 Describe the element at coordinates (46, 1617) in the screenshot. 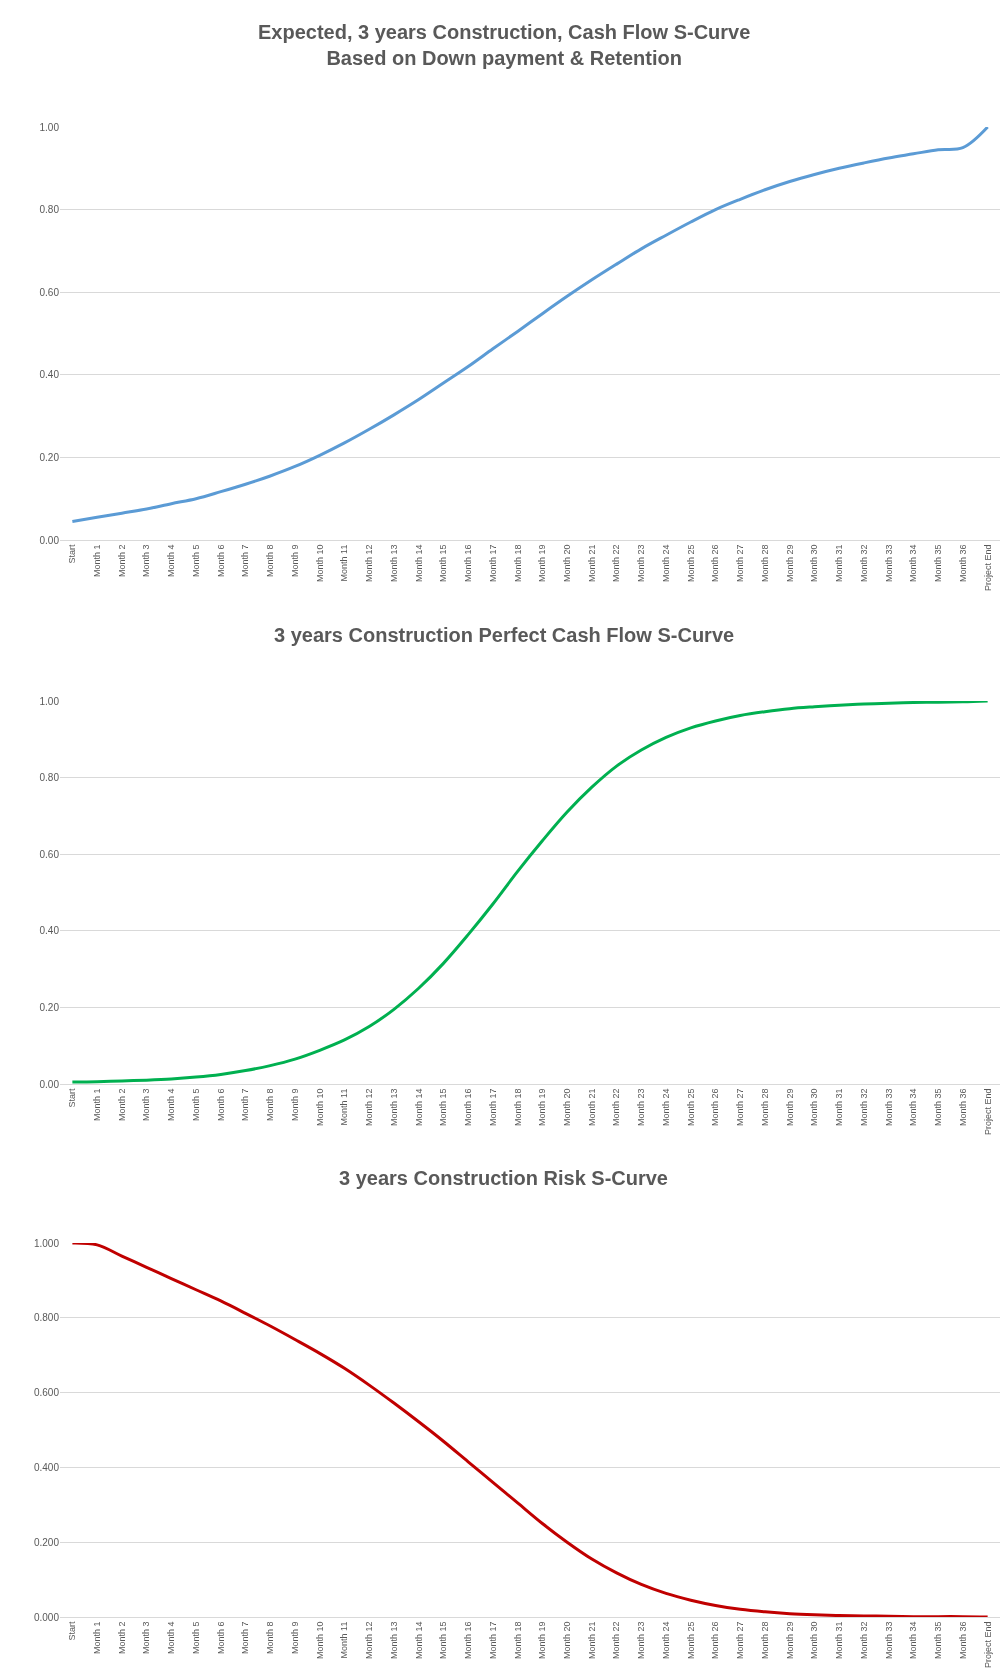

I see `y-tick-label: 0.000` at that location.